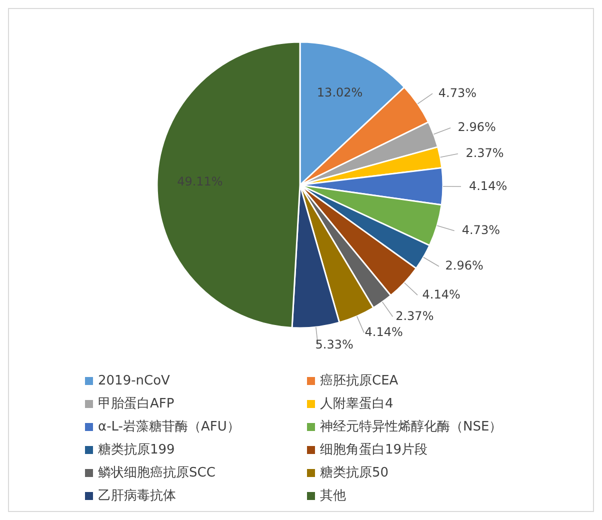 The height and width of the screenshot is (520, 602). What do you see at coordinates (157, 473) in the screenshot?
I see `legend-label: 鳞状细胞癌抗原SCC` at bounding box center [157, 473].